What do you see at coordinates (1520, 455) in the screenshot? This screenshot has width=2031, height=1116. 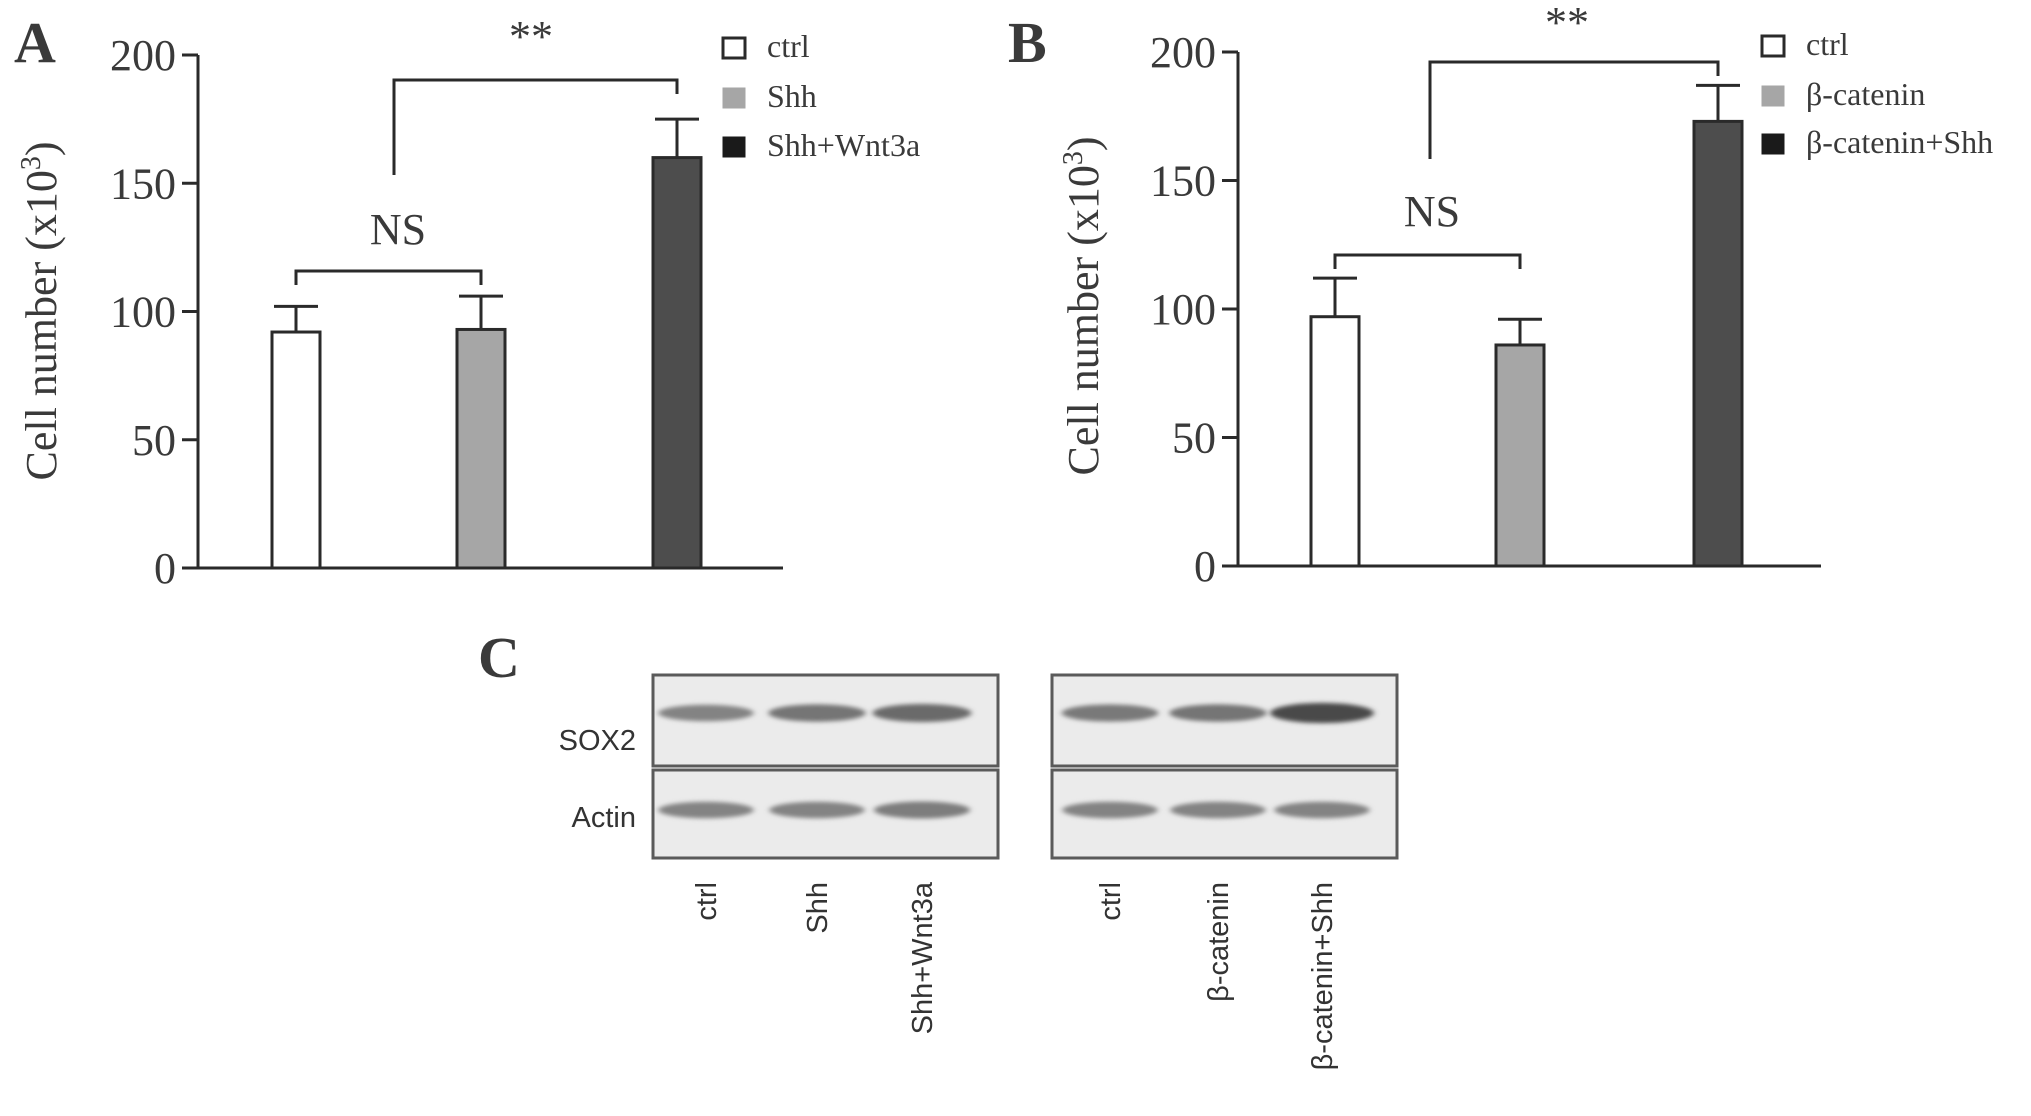 I see `bar--catenin` at bounding box center [1520, 455].